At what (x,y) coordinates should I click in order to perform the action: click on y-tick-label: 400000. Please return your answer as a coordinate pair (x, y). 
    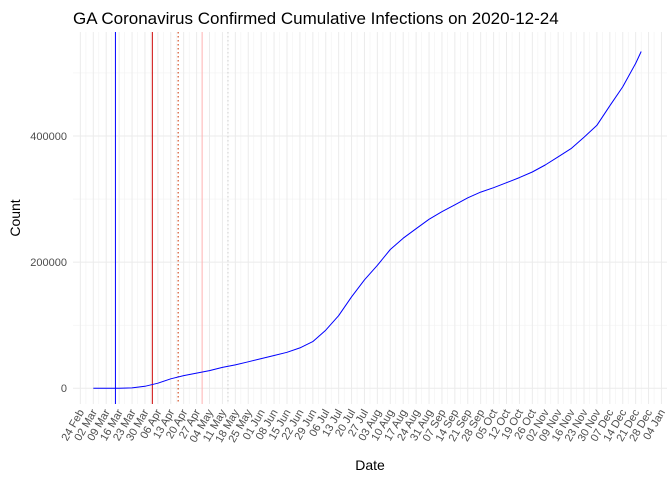
    Looking at the image, I should click on (48, 137).